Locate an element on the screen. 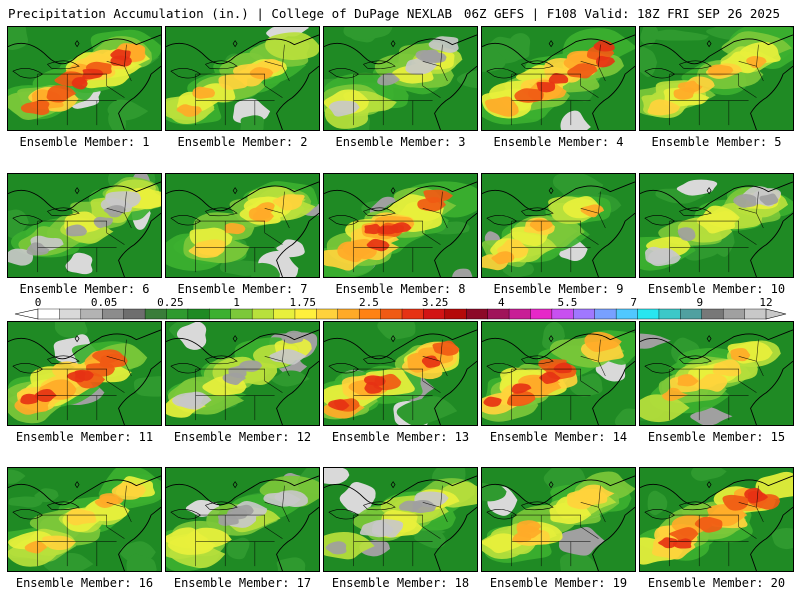 This screenshot has width=800, height=600. colorbar-tick-label: 2.5 is located at coordinates (368, 302).